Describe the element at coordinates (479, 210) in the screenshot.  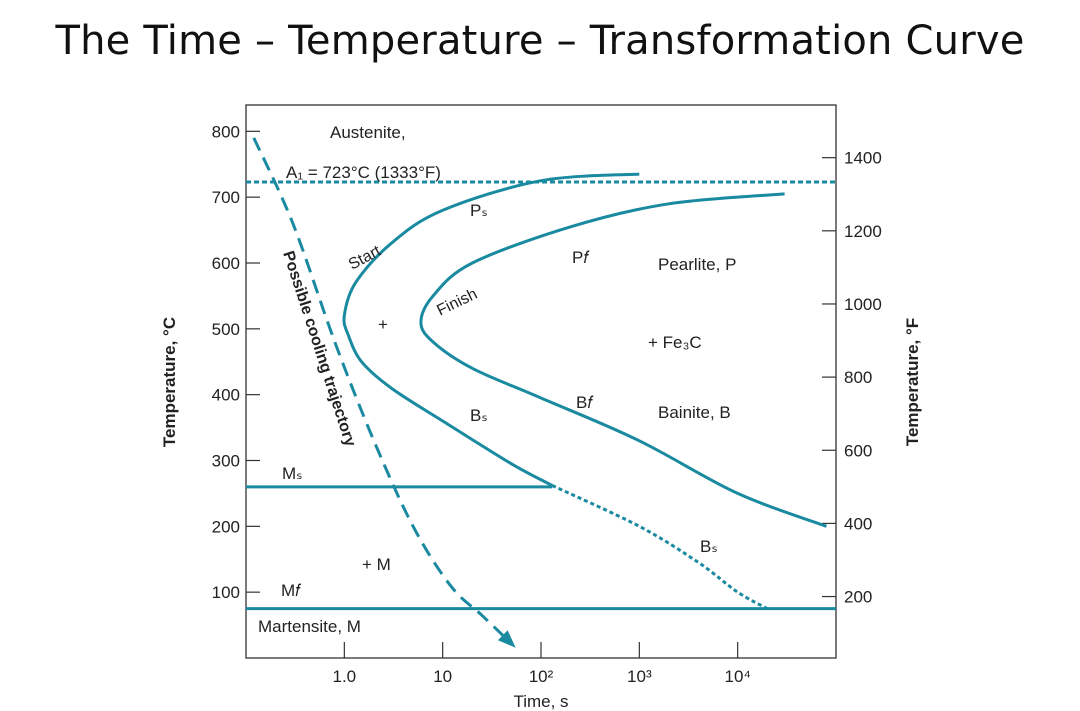
I see `ps-label: Pₛ` at that location.